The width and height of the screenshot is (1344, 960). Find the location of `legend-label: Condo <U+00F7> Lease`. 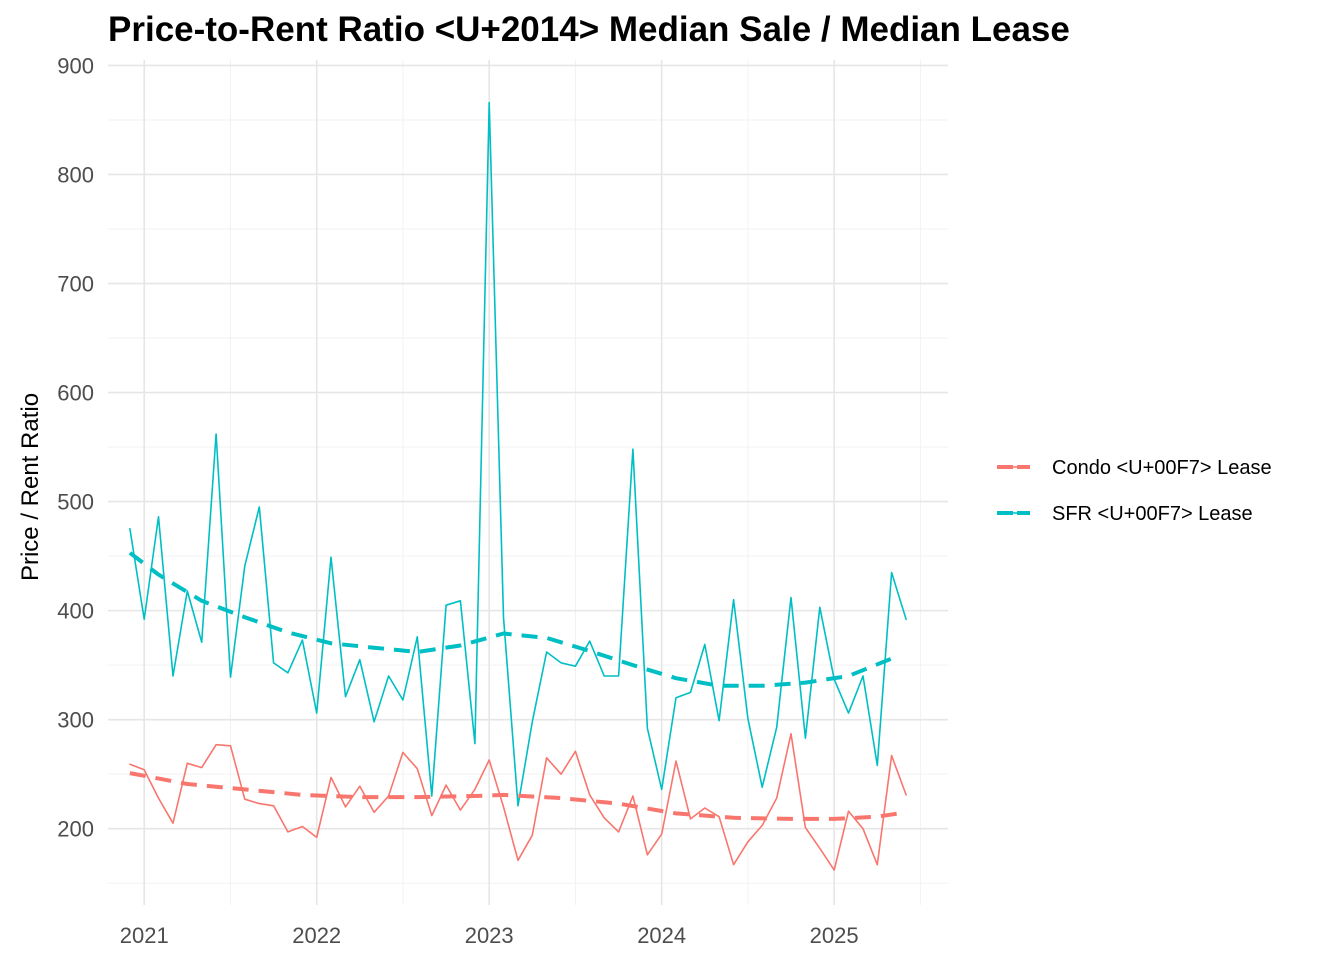

legend-label: Condo <U+00F7> Lease is located at coordinates (1162, 468).